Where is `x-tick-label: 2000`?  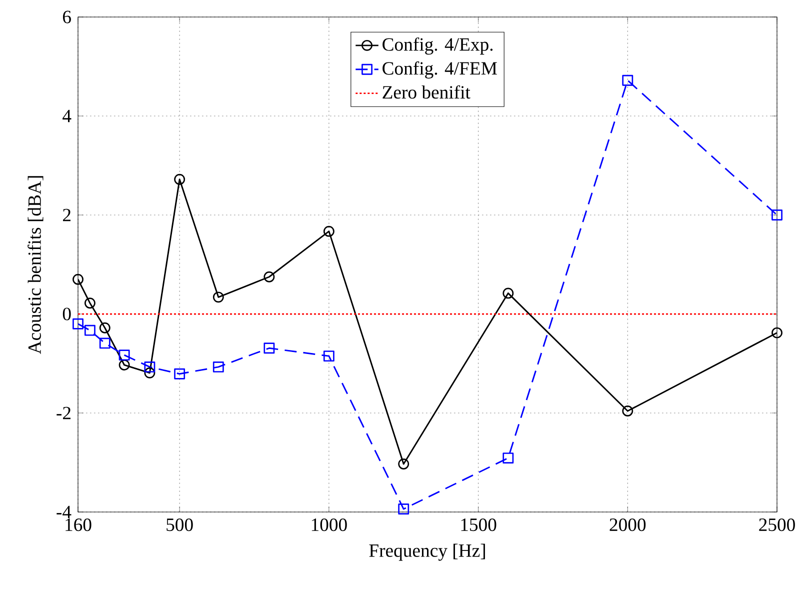 x-tick-label: 2000 is located at coordinates (628, 525).